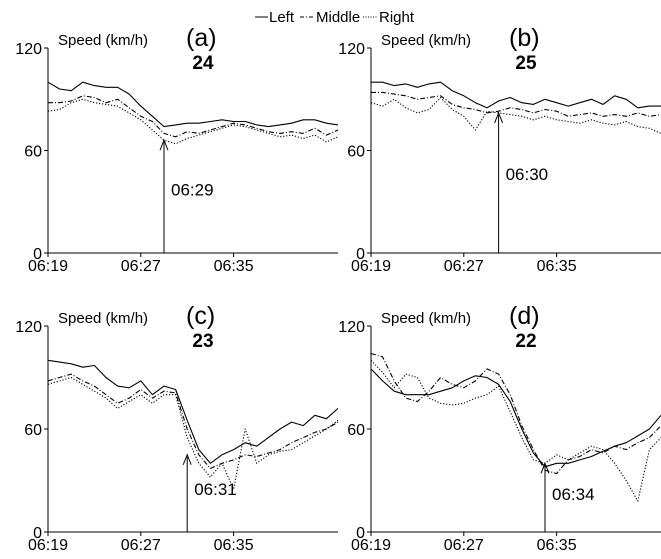  Describe the element at coordinates (282, 17) in the screenshot. I see `legend-label-left: Left` at that location.